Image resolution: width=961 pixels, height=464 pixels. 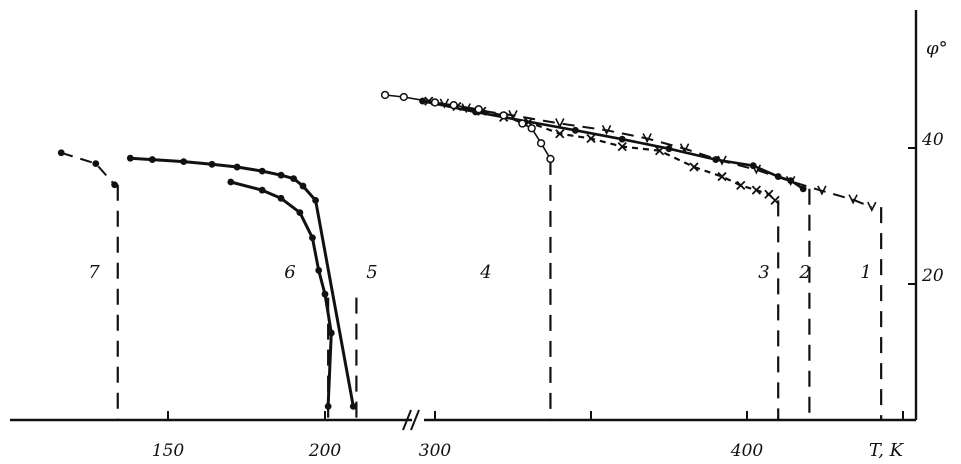 What do you see at coordinates (411, 420) in the screenshot?
I see `axis-break-mark` at bounding box center [411, 420].